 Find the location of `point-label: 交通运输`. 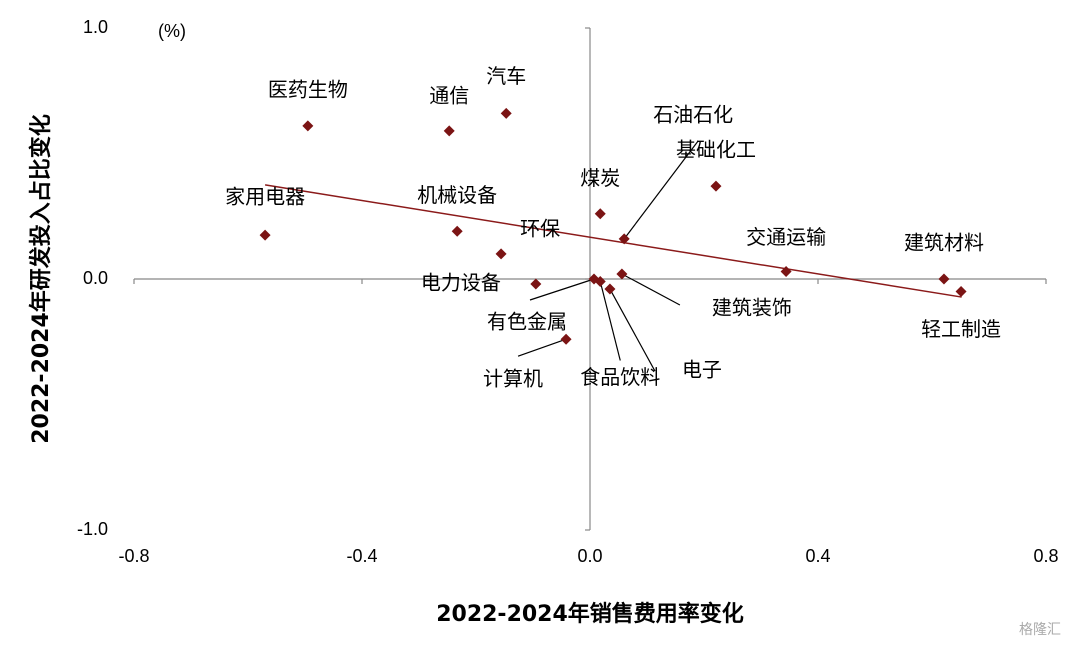

point-label: 交通运输 is located at coordinates (786, 237).